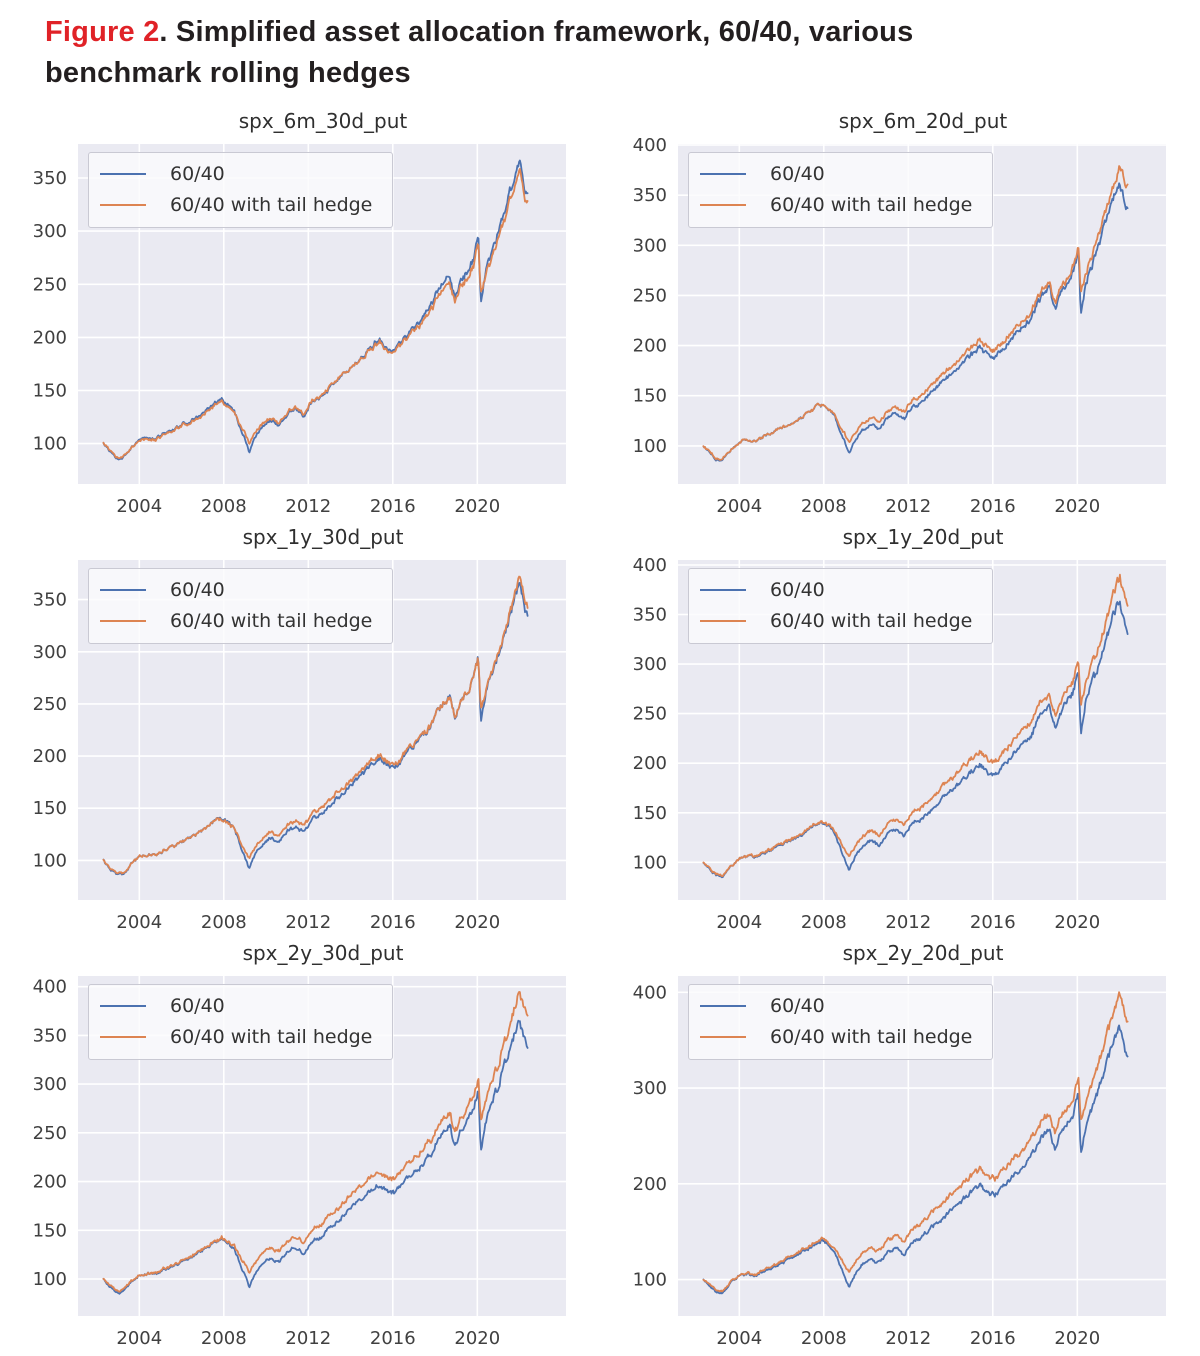 The image size is (1200, 1356). What do you see at coordinates (923, 537) in the screenshot?
I see `chart-title: spx_1y_20d_put` at bounding box center [923, 537].